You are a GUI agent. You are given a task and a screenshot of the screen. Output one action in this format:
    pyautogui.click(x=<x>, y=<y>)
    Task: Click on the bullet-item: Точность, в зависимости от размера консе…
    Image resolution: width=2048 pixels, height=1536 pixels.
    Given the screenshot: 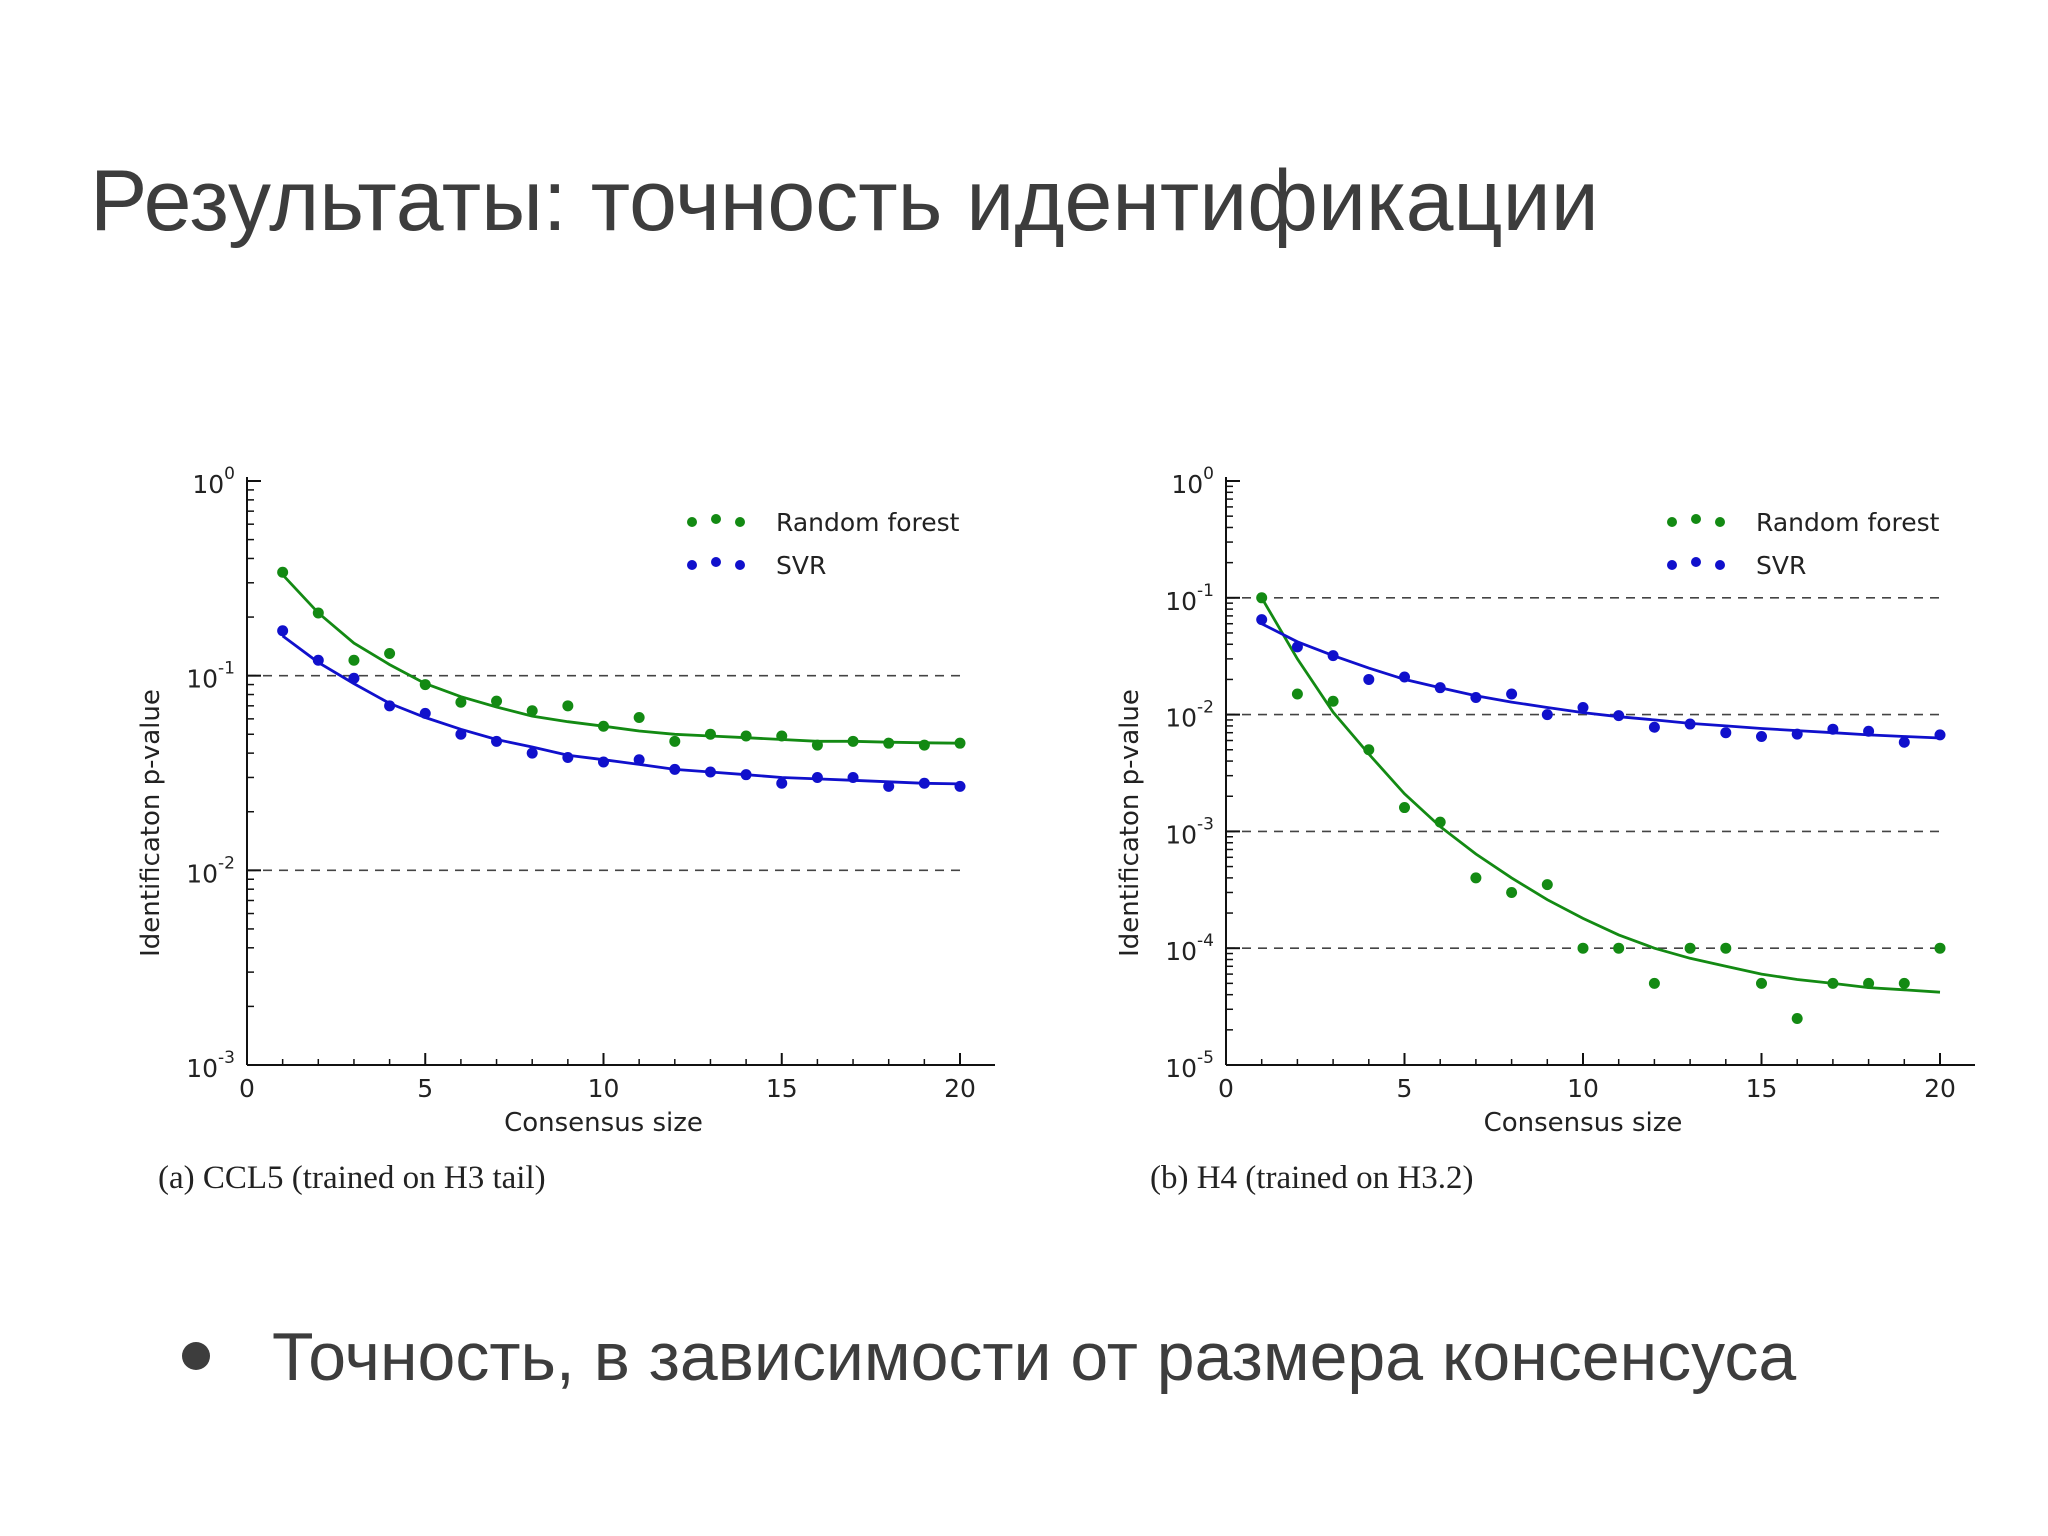 What is the action you would take?
    pyautogui.click(x=989, y=1357)
    